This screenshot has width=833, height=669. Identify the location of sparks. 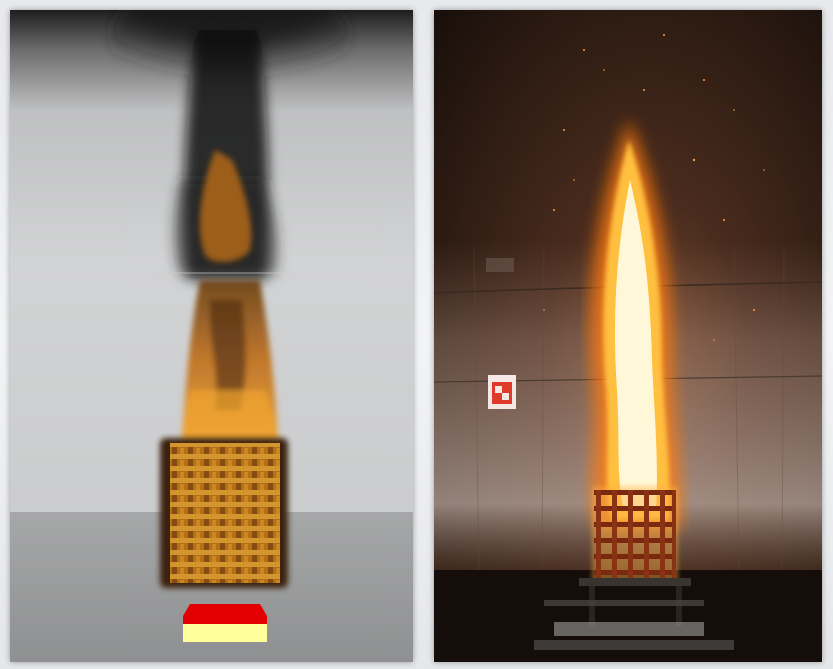
(654, 187).